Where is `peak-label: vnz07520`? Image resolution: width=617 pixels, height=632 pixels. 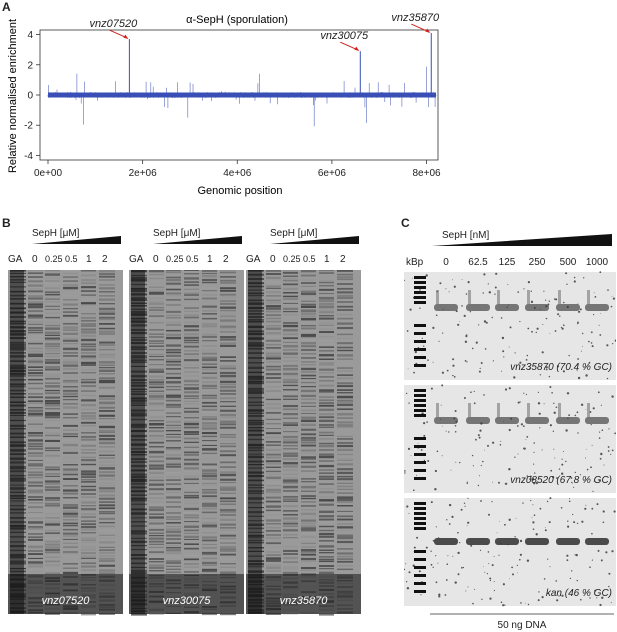 peak-label: vnz07520 is located at coordinates (114, 24).